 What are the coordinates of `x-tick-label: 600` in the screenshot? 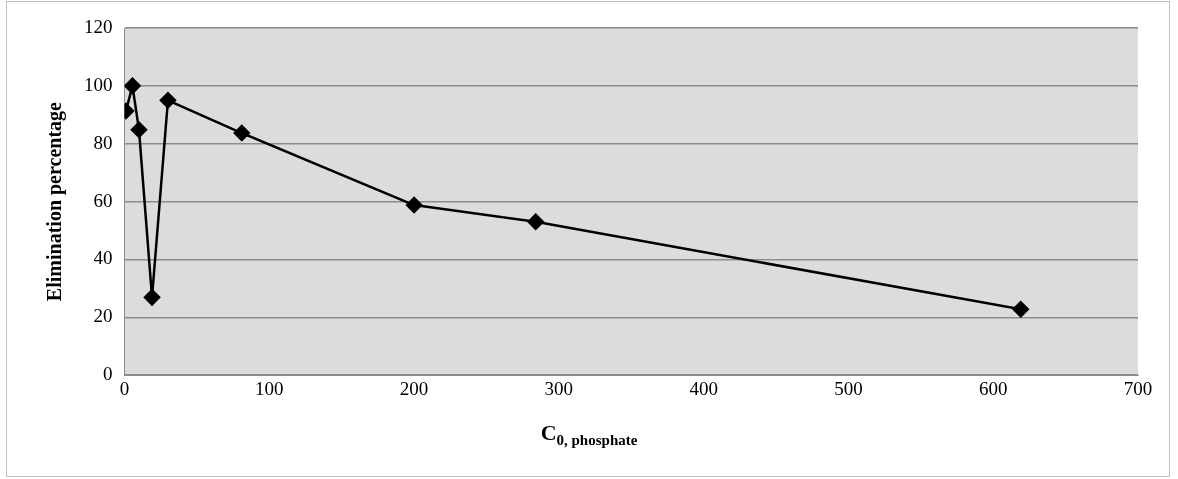 It's located at (993, 388).